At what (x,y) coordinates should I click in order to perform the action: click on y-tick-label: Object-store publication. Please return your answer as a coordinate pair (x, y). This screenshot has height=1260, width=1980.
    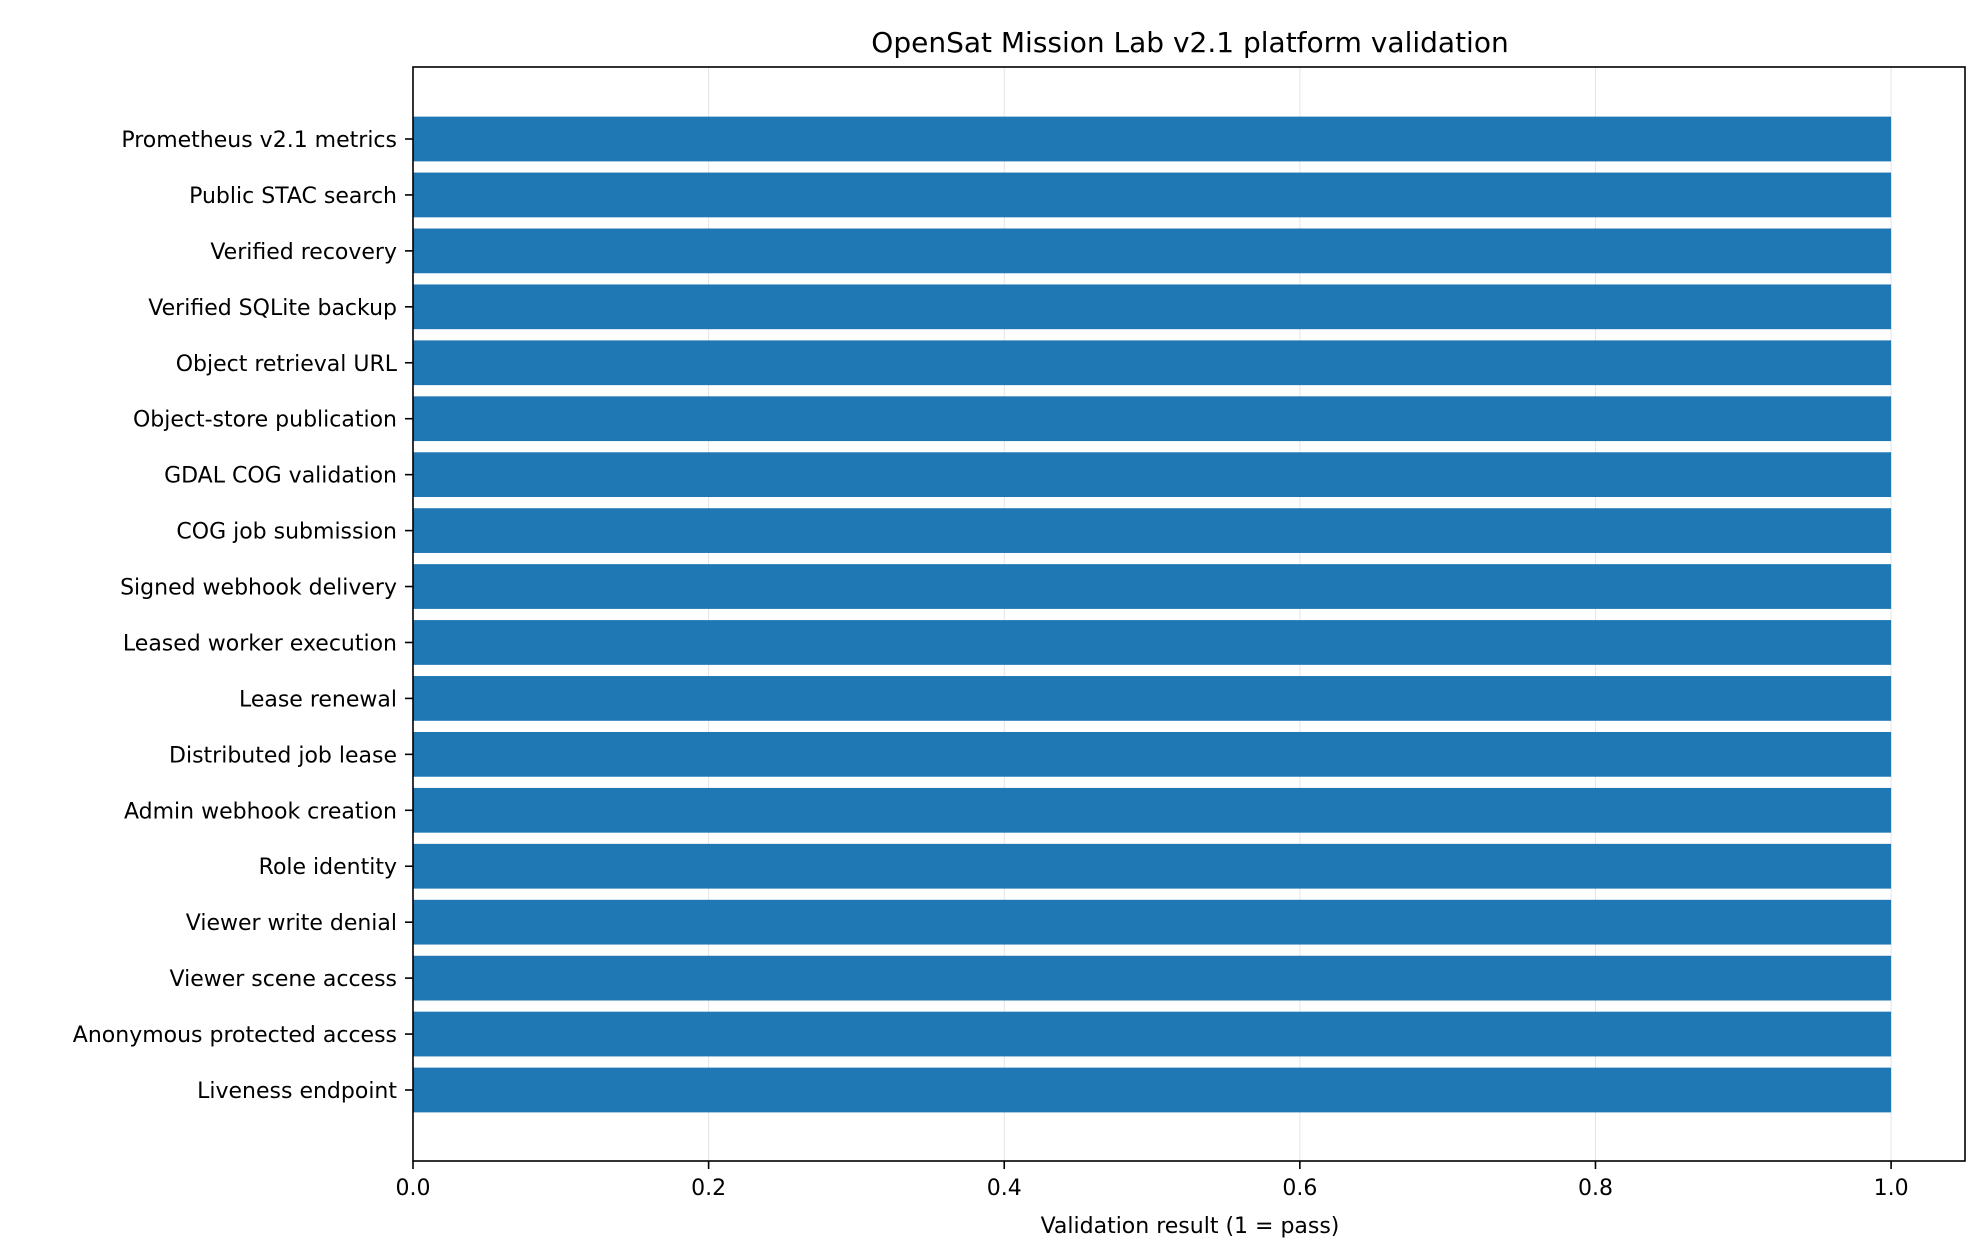
    Looking at the image, I should click on (265, 420).